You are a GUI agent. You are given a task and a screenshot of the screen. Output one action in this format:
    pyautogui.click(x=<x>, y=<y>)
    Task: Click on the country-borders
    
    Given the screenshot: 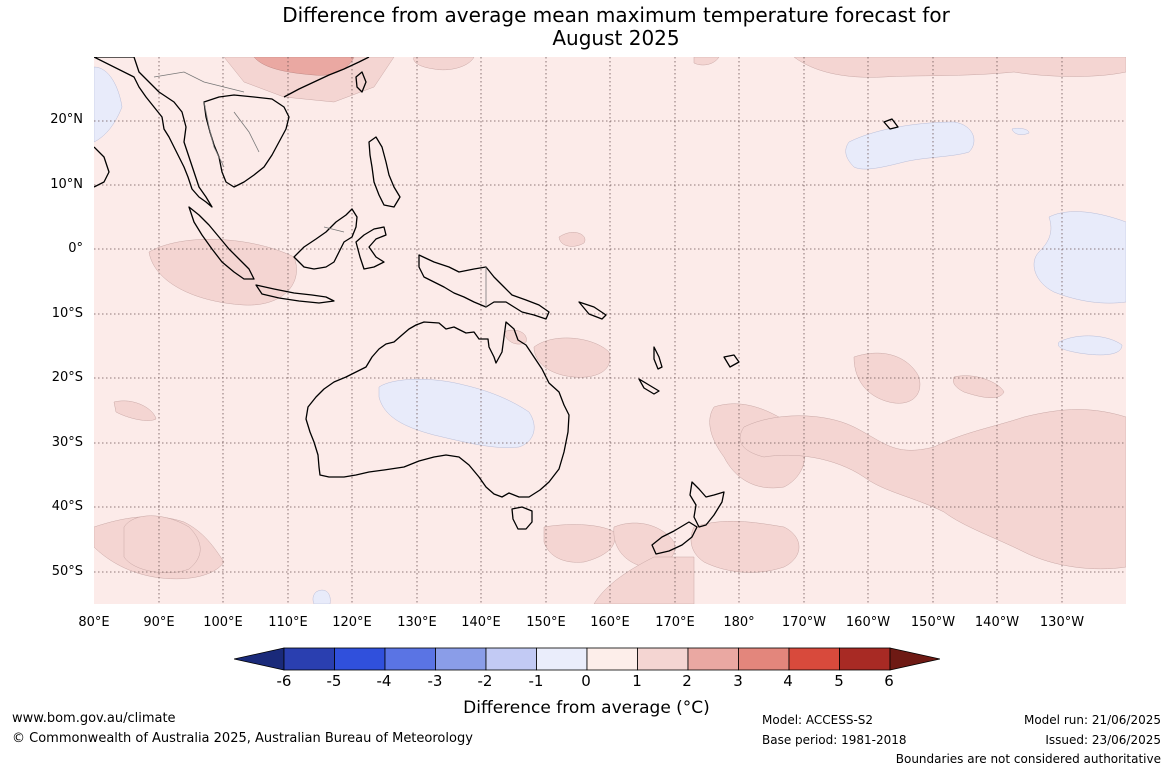 What is the action you would take?
    pyautogui.click(x=320, y=189)
    